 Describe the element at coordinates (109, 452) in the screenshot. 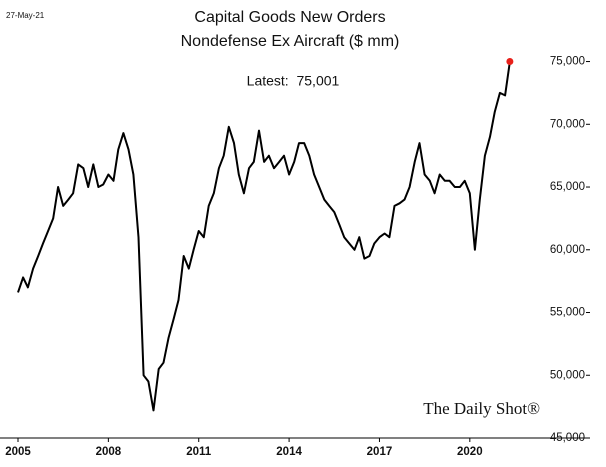

I see `x-tick-label: 2008` at that location.